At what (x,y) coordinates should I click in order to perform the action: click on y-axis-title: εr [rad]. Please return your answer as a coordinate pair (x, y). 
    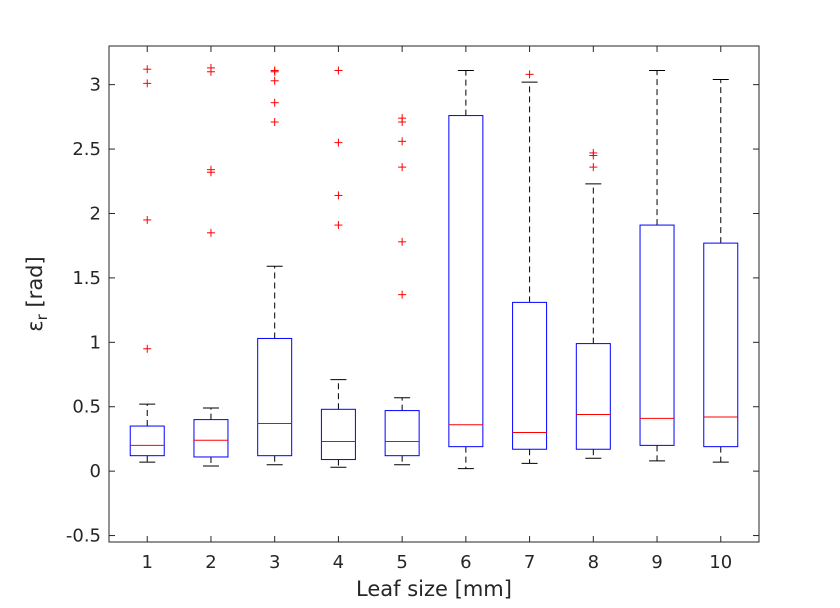
    Looking at the image, I should click on (37, 293).